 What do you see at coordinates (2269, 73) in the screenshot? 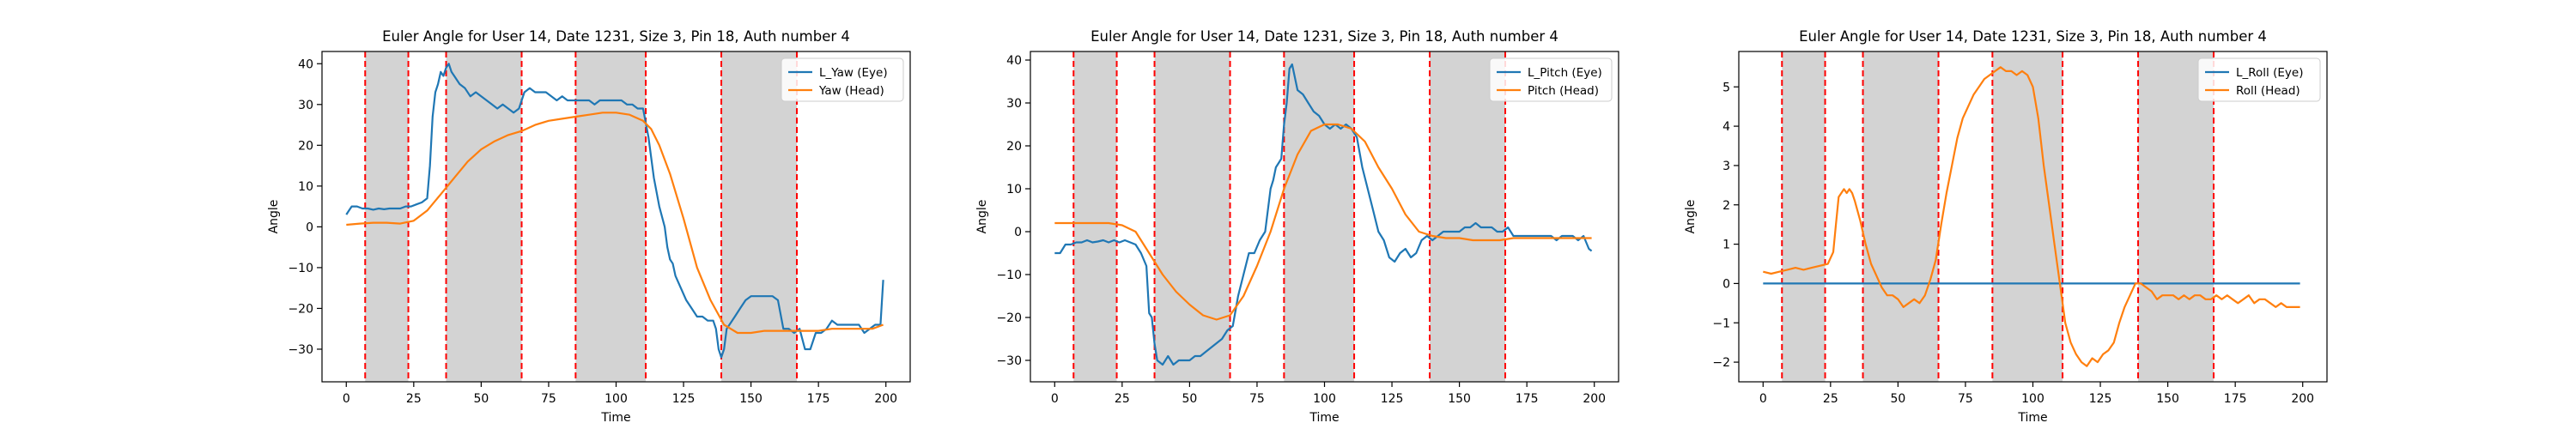
I see `legend-label: L_Roll (Eye)` at bounding box center [2269, 73].